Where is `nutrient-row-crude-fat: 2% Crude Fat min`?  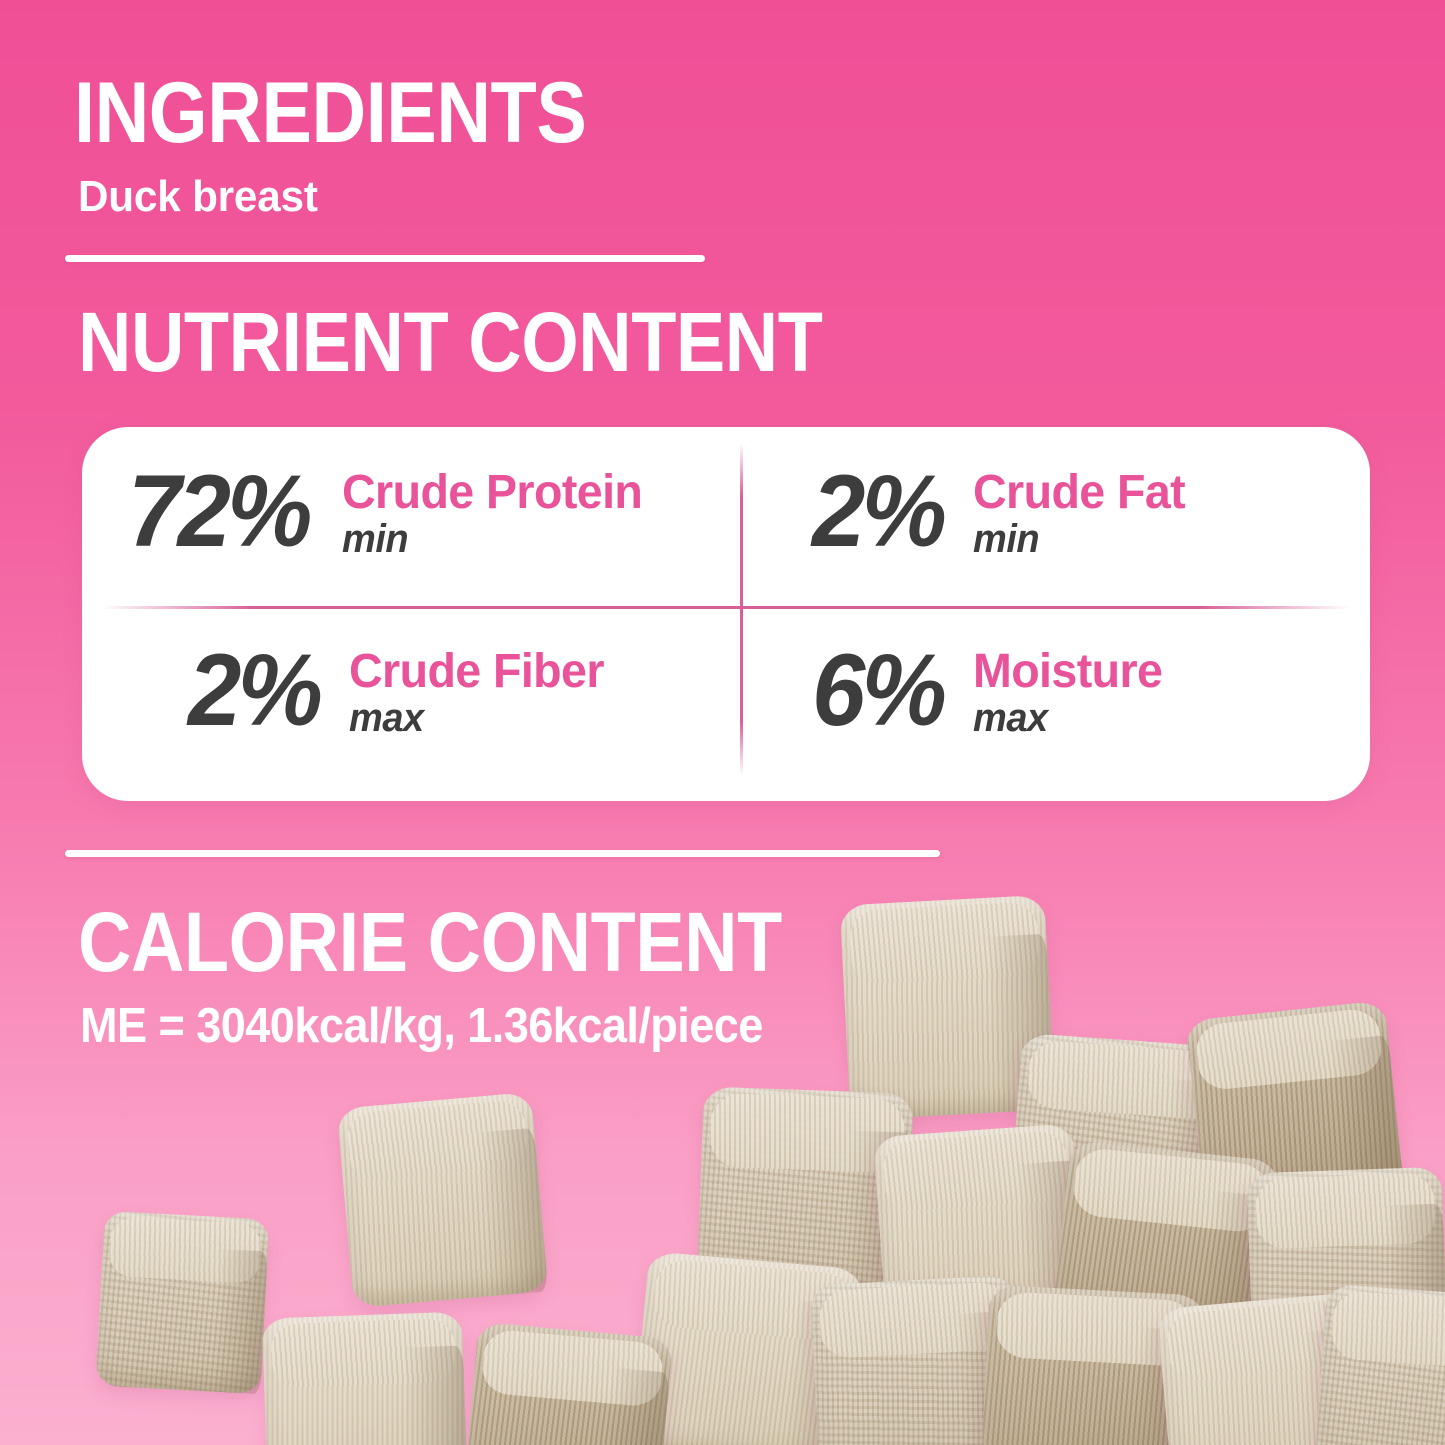 nutrient-row-crude-fat: 2% Crude Fat min is located at coordinates (1002, 511).